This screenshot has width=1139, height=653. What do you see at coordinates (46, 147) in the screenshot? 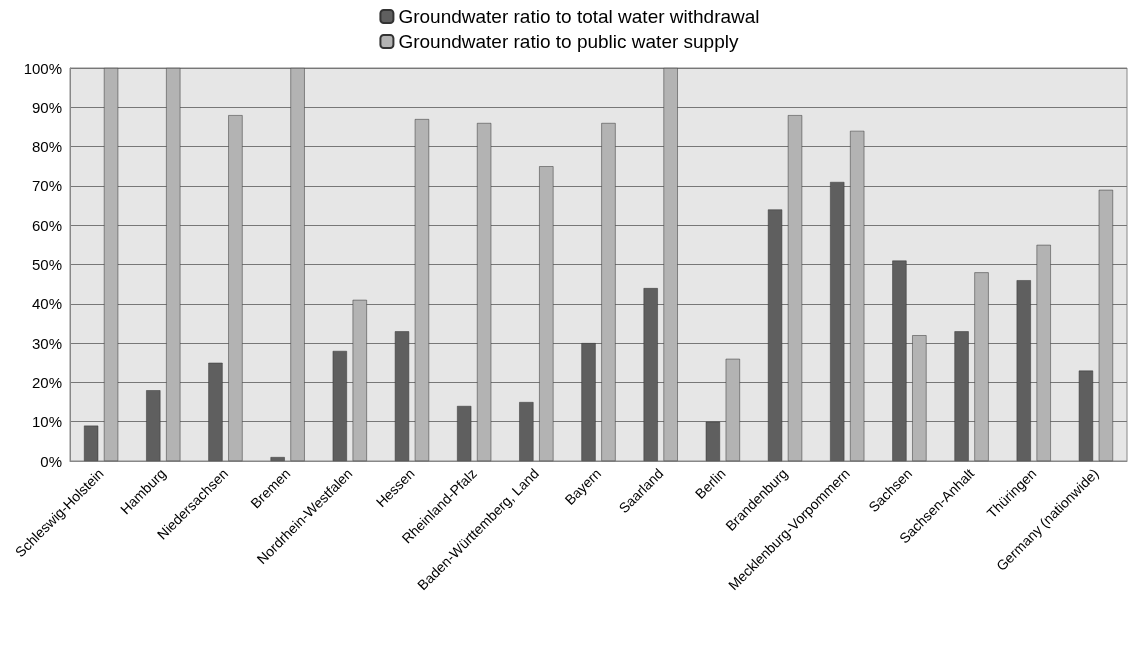
I see `y-tick-label: 80%` at bounding box center [46, 147].